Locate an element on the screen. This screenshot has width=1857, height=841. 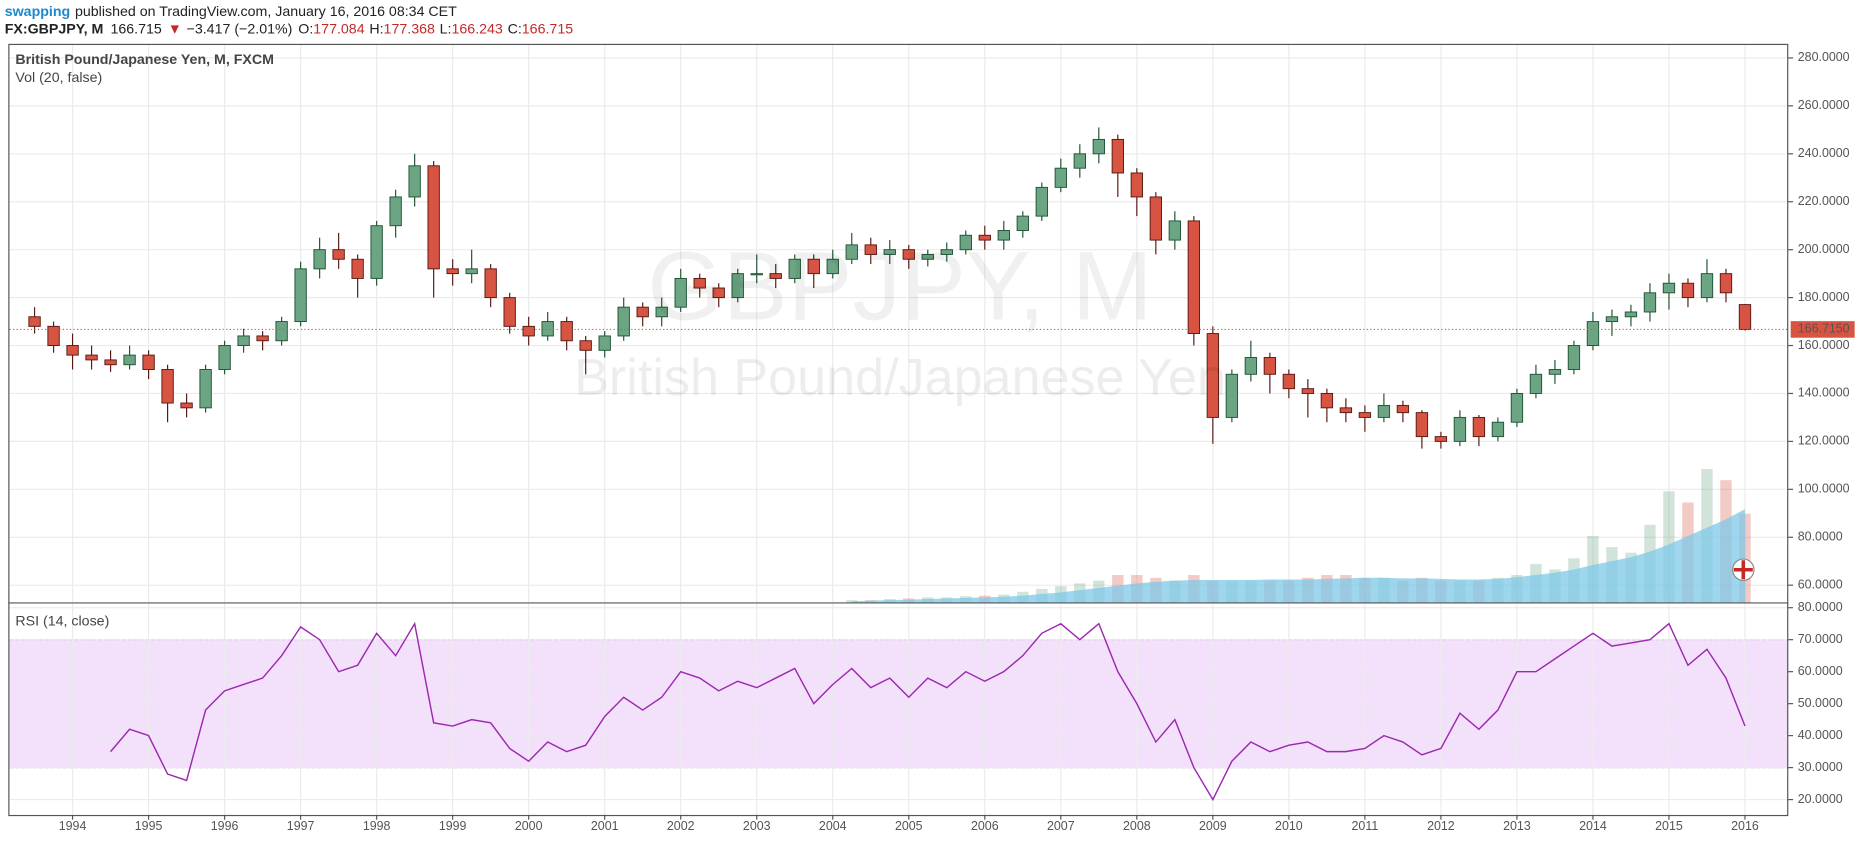
x-tick-label: 1998 is located at coordinates (377, 826).